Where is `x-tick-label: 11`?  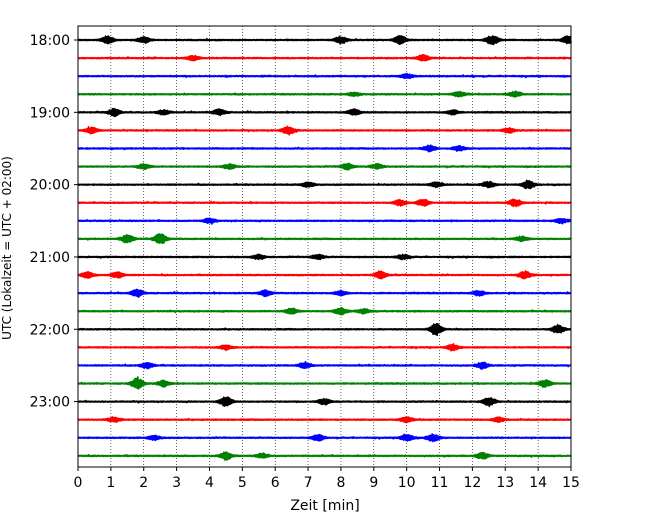 x-tick-label: 11 is located at coordinates (440, 483).